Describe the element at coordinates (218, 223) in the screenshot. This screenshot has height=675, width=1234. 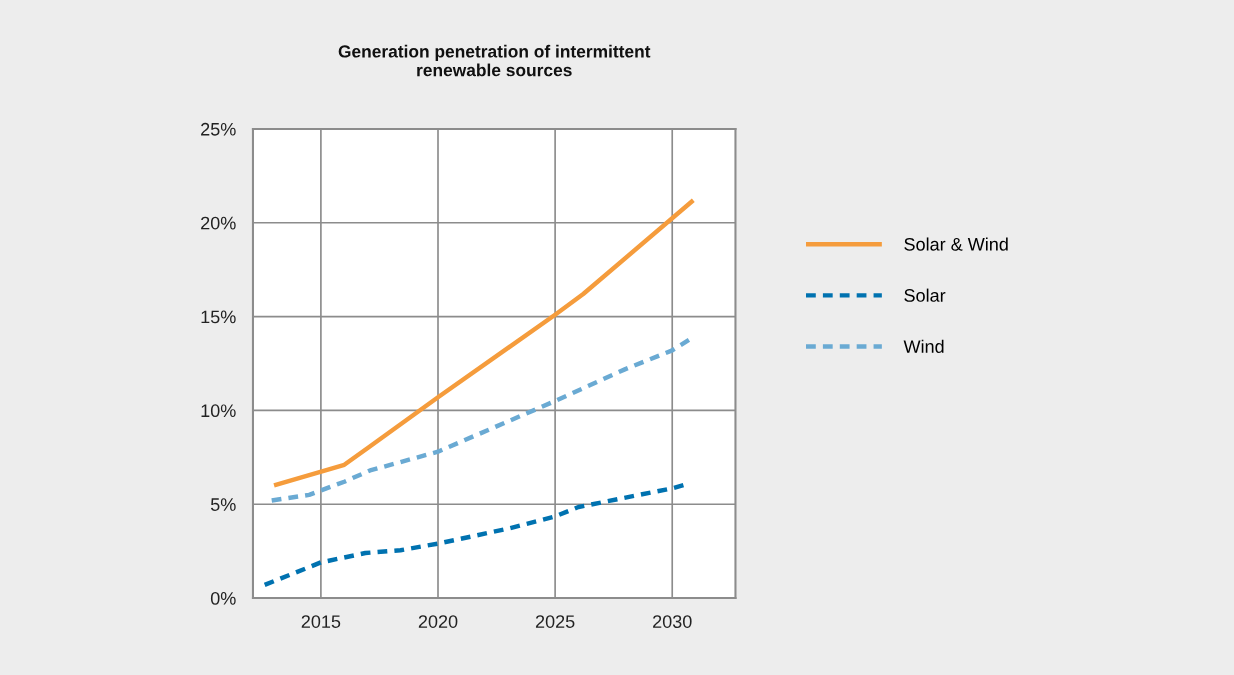
I see `y-tick-label: 20%` at that location.